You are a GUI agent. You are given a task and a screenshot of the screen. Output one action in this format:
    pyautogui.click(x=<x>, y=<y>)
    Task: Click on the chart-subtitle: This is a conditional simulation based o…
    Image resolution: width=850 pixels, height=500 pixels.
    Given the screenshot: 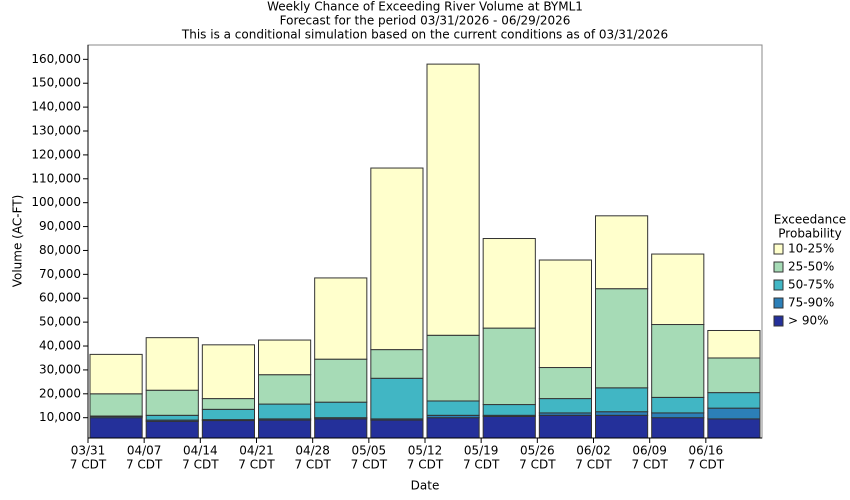 What is the action you would take?
    pyautogui.click(x=424, y=35)
    